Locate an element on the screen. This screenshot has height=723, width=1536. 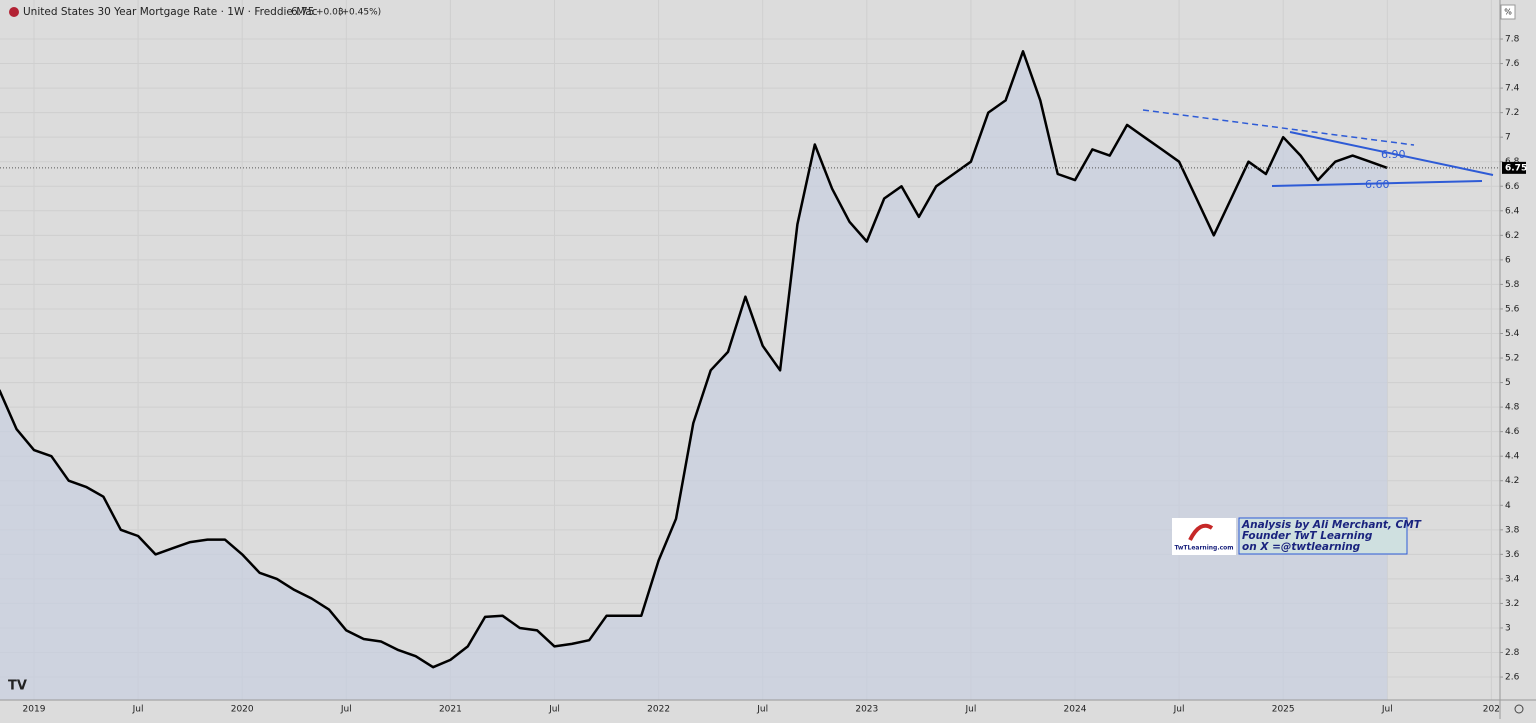
x-tick-label: 2020 is located at coordinates (242, 710).